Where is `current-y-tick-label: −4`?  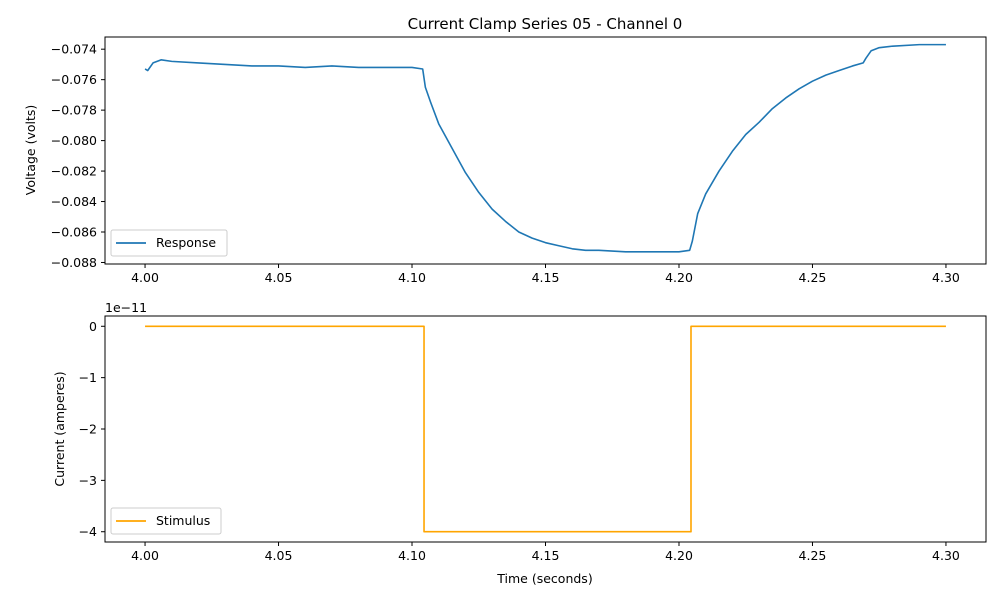
current-y-tick-label: −4 is located at coordinates (88, 531).